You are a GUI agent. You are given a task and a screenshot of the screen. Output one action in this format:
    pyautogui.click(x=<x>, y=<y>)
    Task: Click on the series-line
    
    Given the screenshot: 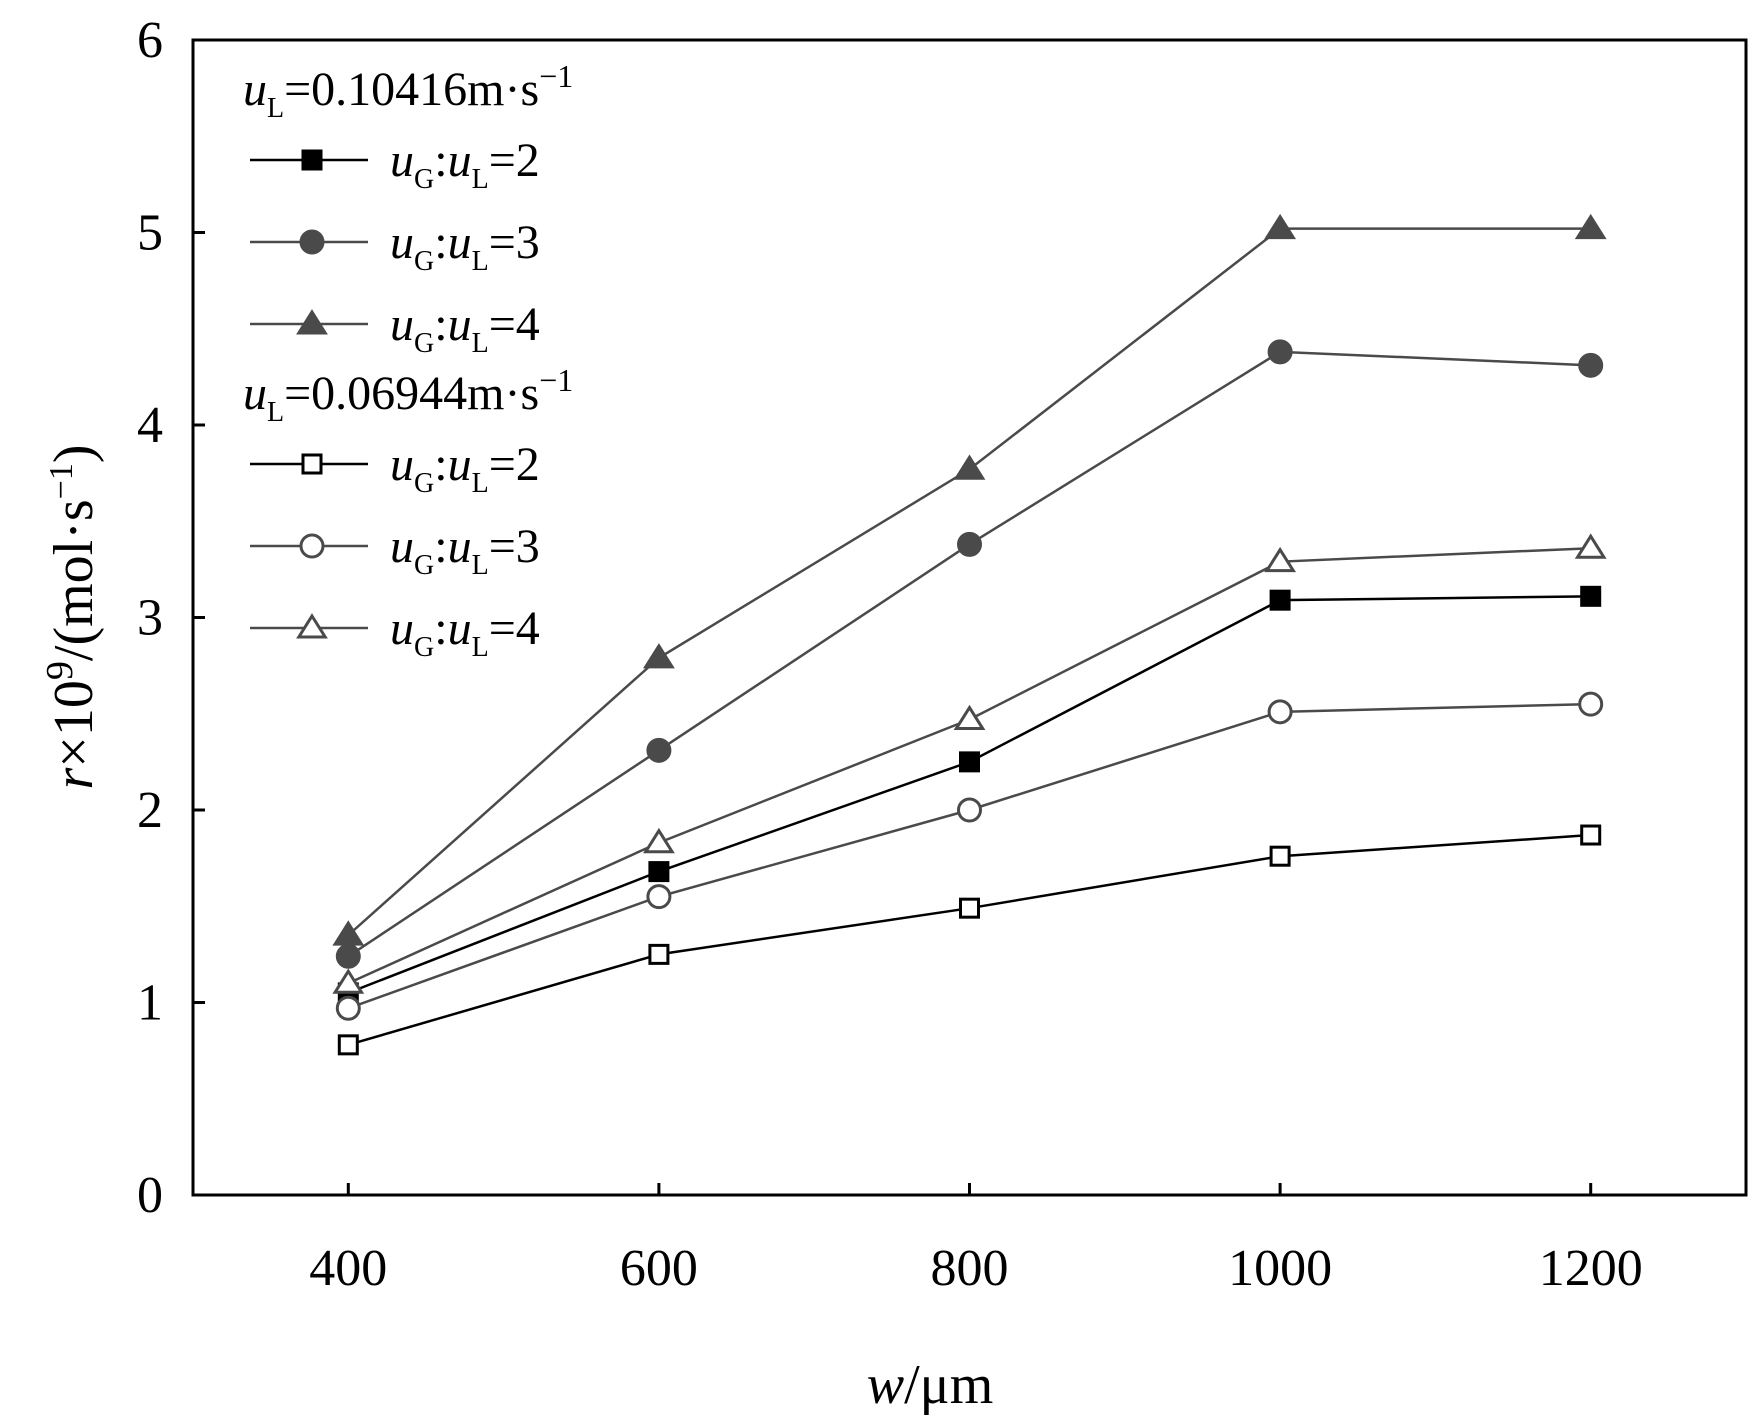 What is the action you would take?
    pyautogui.click(x=969, y=940)
    